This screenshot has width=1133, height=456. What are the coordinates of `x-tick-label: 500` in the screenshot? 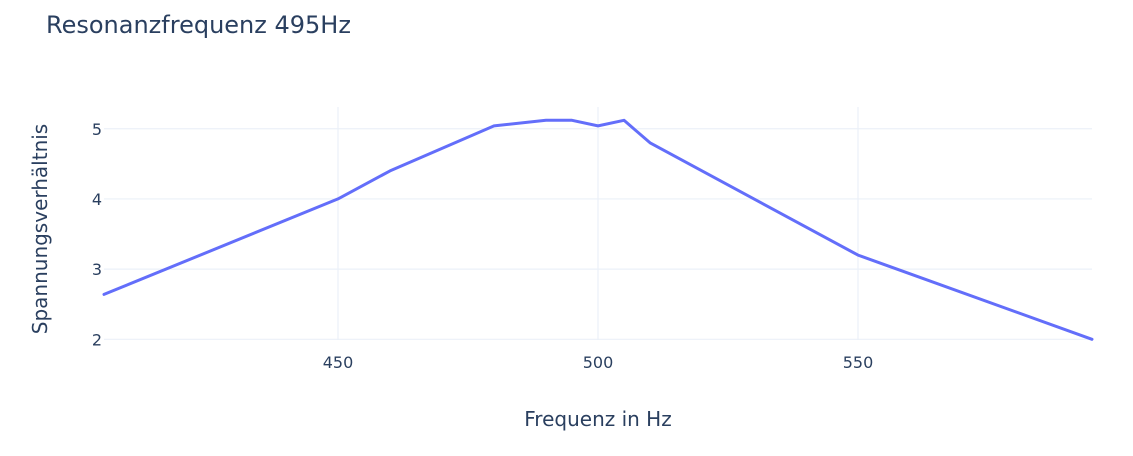 It's located at (598, 362).